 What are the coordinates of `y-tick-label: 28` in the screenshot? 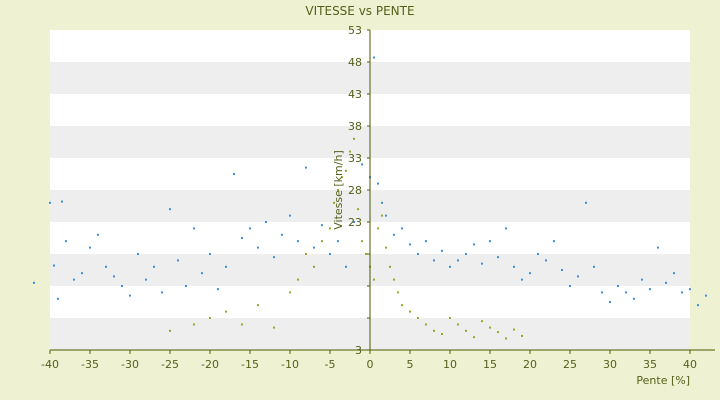 It's located at (355, 190).